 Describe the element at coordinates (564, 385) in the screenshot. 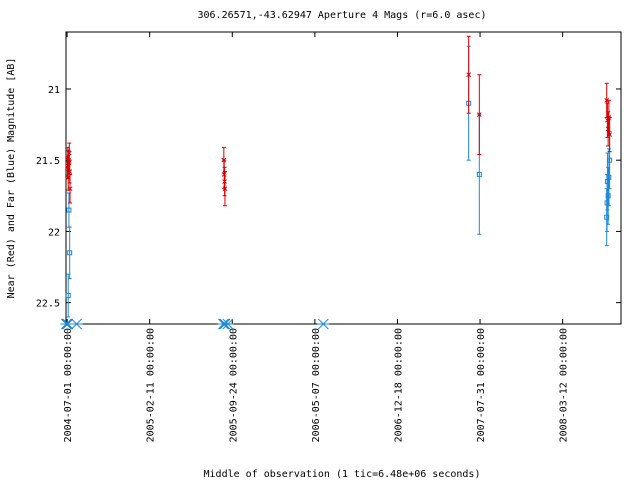

I see `x-tick-label: 2008-03-12 00:00:00` at that location.